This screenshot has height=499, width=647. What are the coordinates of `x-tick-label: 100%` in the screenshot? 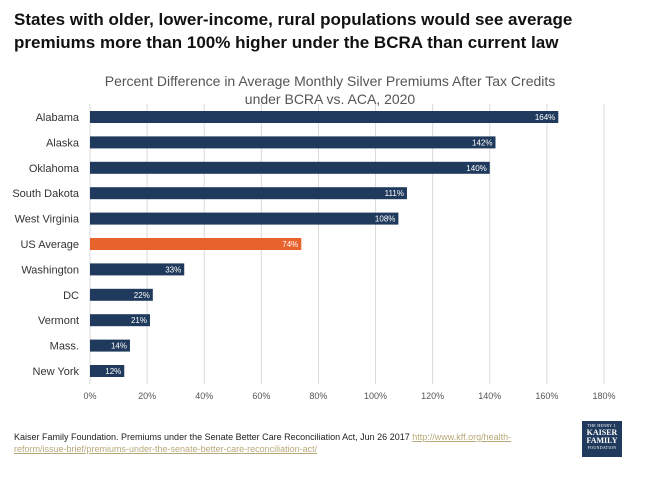 It's located at (375, 396).